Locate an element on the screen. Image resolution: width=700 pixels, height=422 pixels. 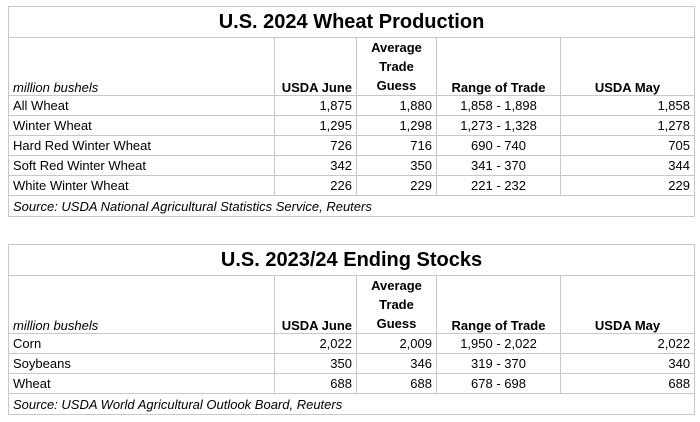
table-row: Soybeans 350 346 319 - 370 340 is located at coordinates (352, 363).